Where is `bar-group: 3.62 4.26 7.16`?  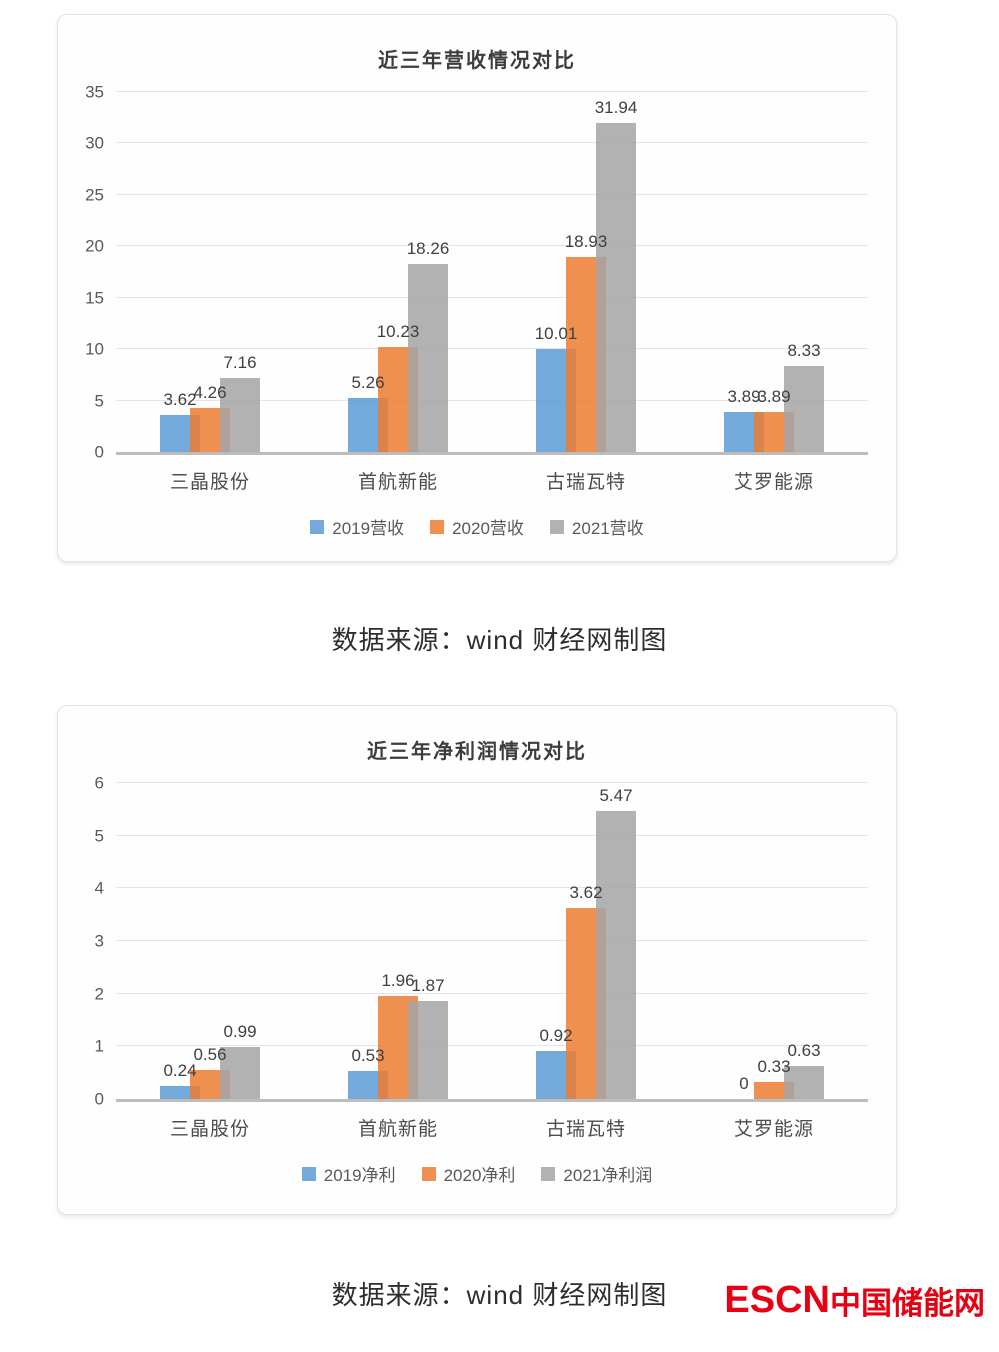
bar-group: 3.62 4.26 7.16 is located at coordinates (210, 272).